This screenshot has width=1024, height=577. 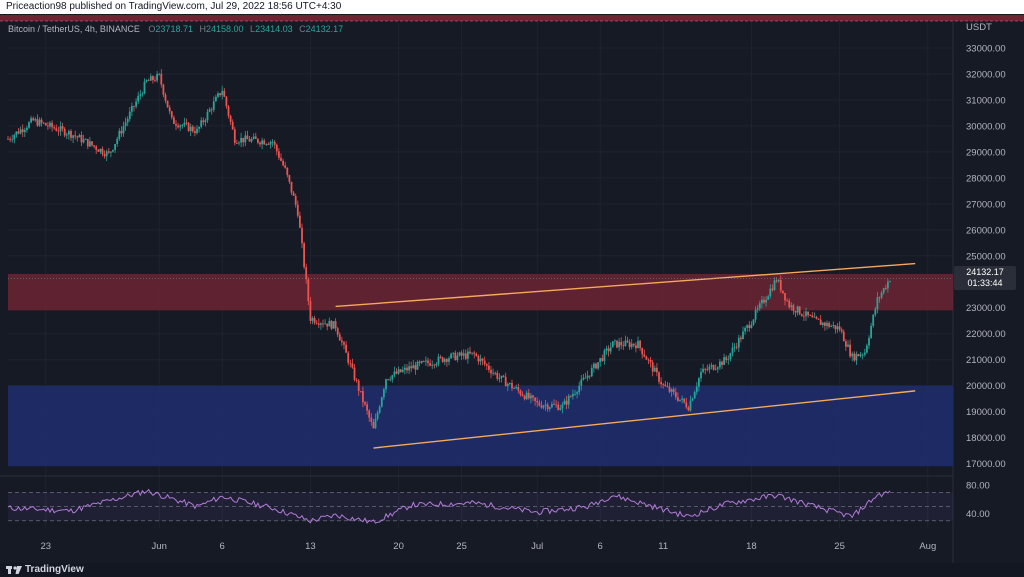 What do you see at coordinates (625, 285) in the screenshot?
I see `upper-channel-line` at bounding box center [625, 285].